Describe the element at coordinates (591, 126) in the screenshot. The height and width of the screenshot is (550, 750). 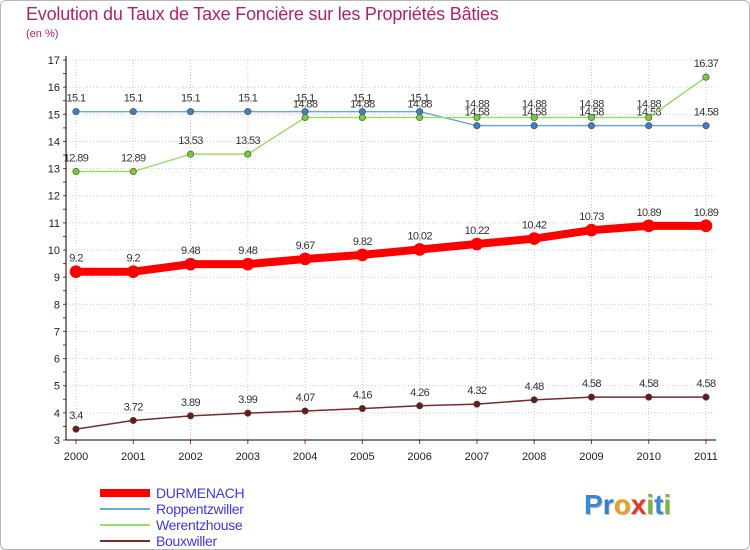
I see `data-point-roppentzwiller-2009` at that location.